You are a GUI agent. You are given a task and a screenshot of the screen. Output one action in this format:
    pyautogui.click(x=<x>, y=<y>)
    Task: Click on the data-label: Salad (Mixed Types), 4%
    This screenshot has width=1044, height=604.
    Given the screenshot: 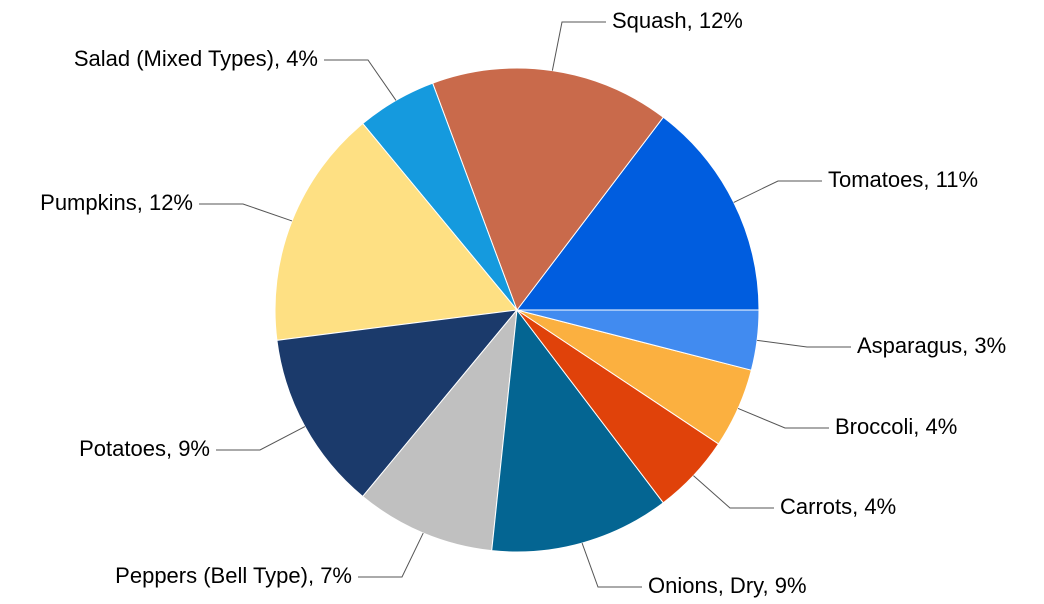 What is the action you would take?
    pyautogui.click(x=196, y=58)
    